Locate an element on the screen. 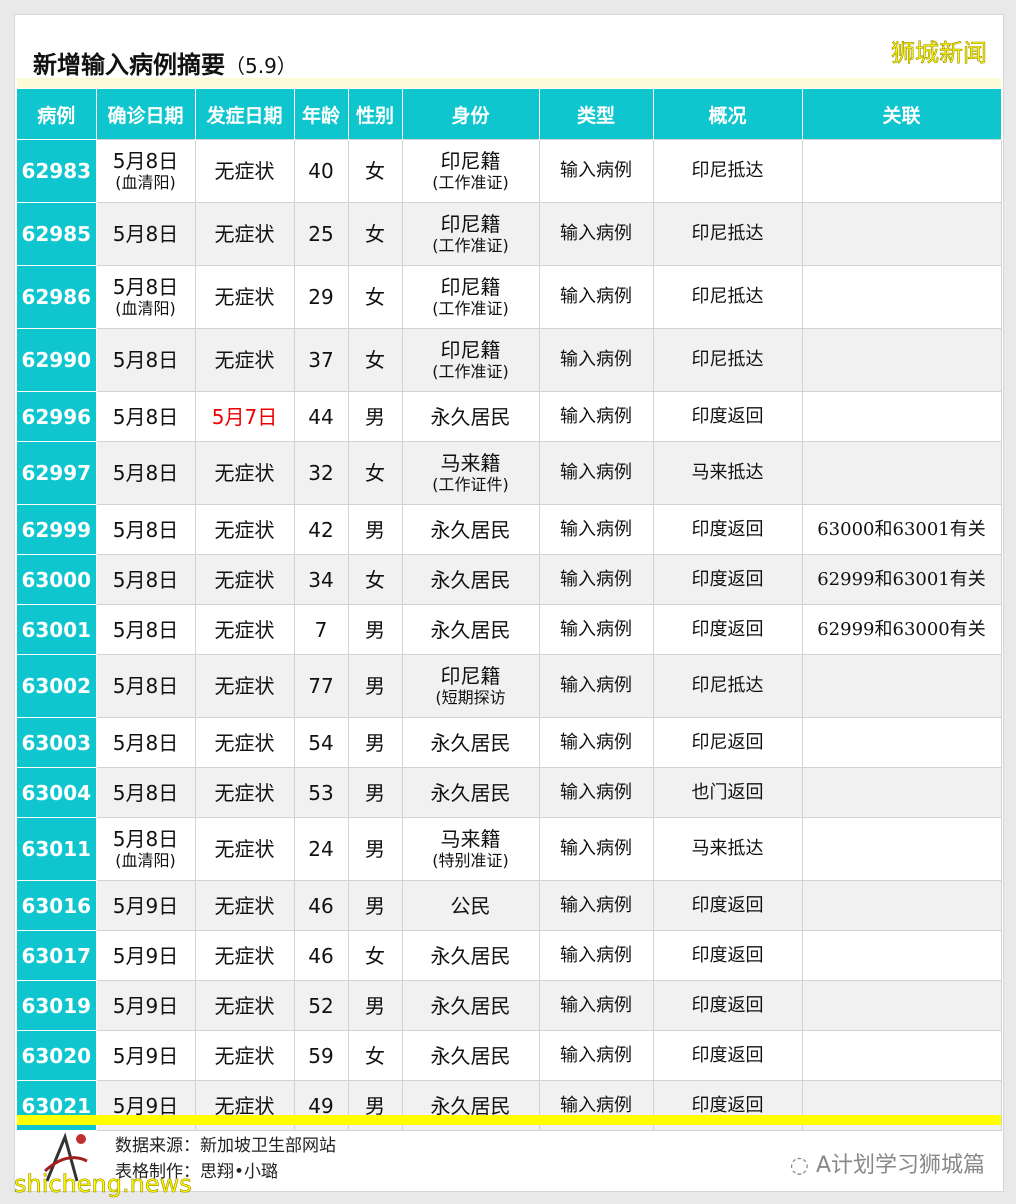 Image resolution: width=1016 pixels, height=1204 pixels. case-id: 62985 is located at coordinates (57, 234).